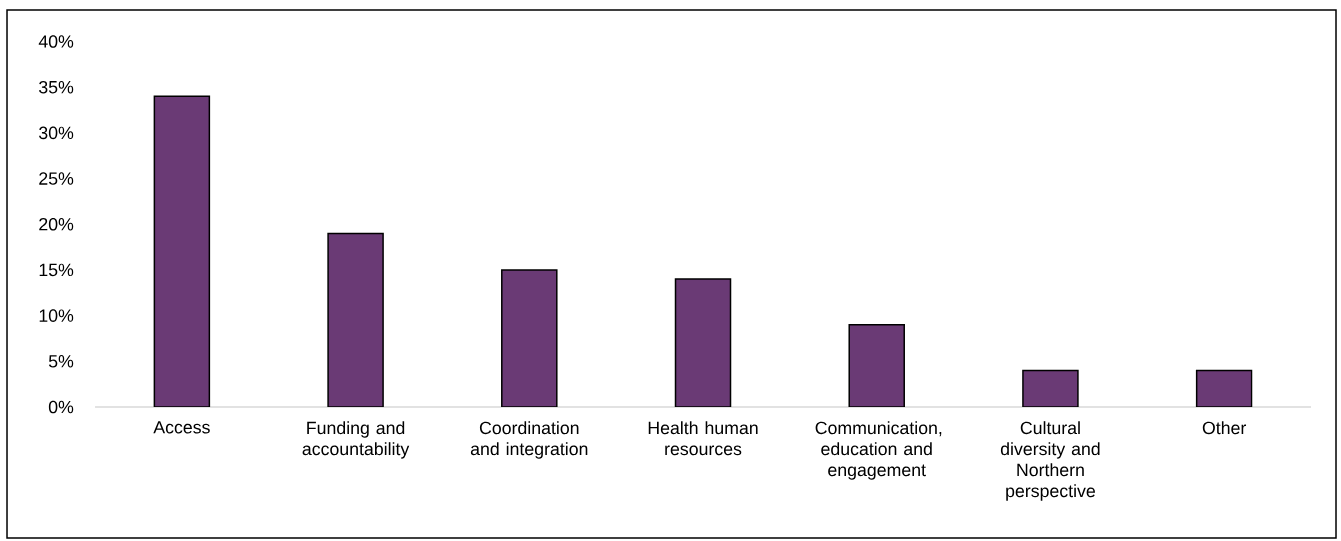 The height and width of the screenshot is (541, 1341). Describe the element at coordinates (1050, 461) in the screenshot. I see `x-tick-label: Cultural diversity and Northern perspective` at that location.